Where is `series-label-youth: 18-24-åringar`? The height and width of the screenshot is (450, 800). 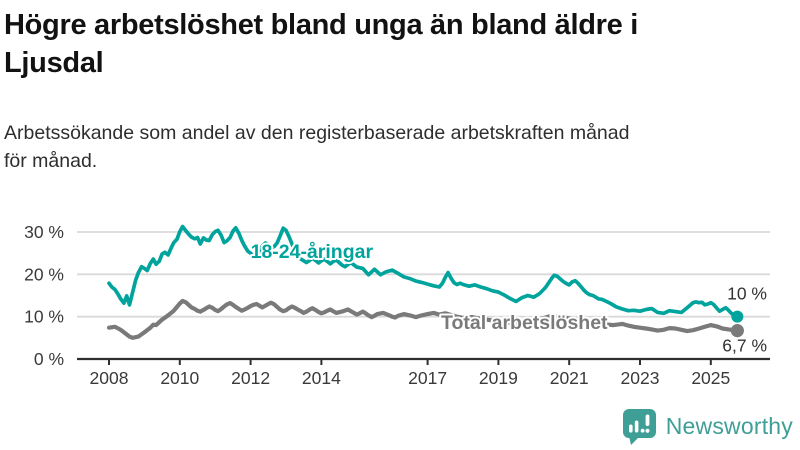 series-label-youth: 18-24-åringar is located at coordinates (312, 251).